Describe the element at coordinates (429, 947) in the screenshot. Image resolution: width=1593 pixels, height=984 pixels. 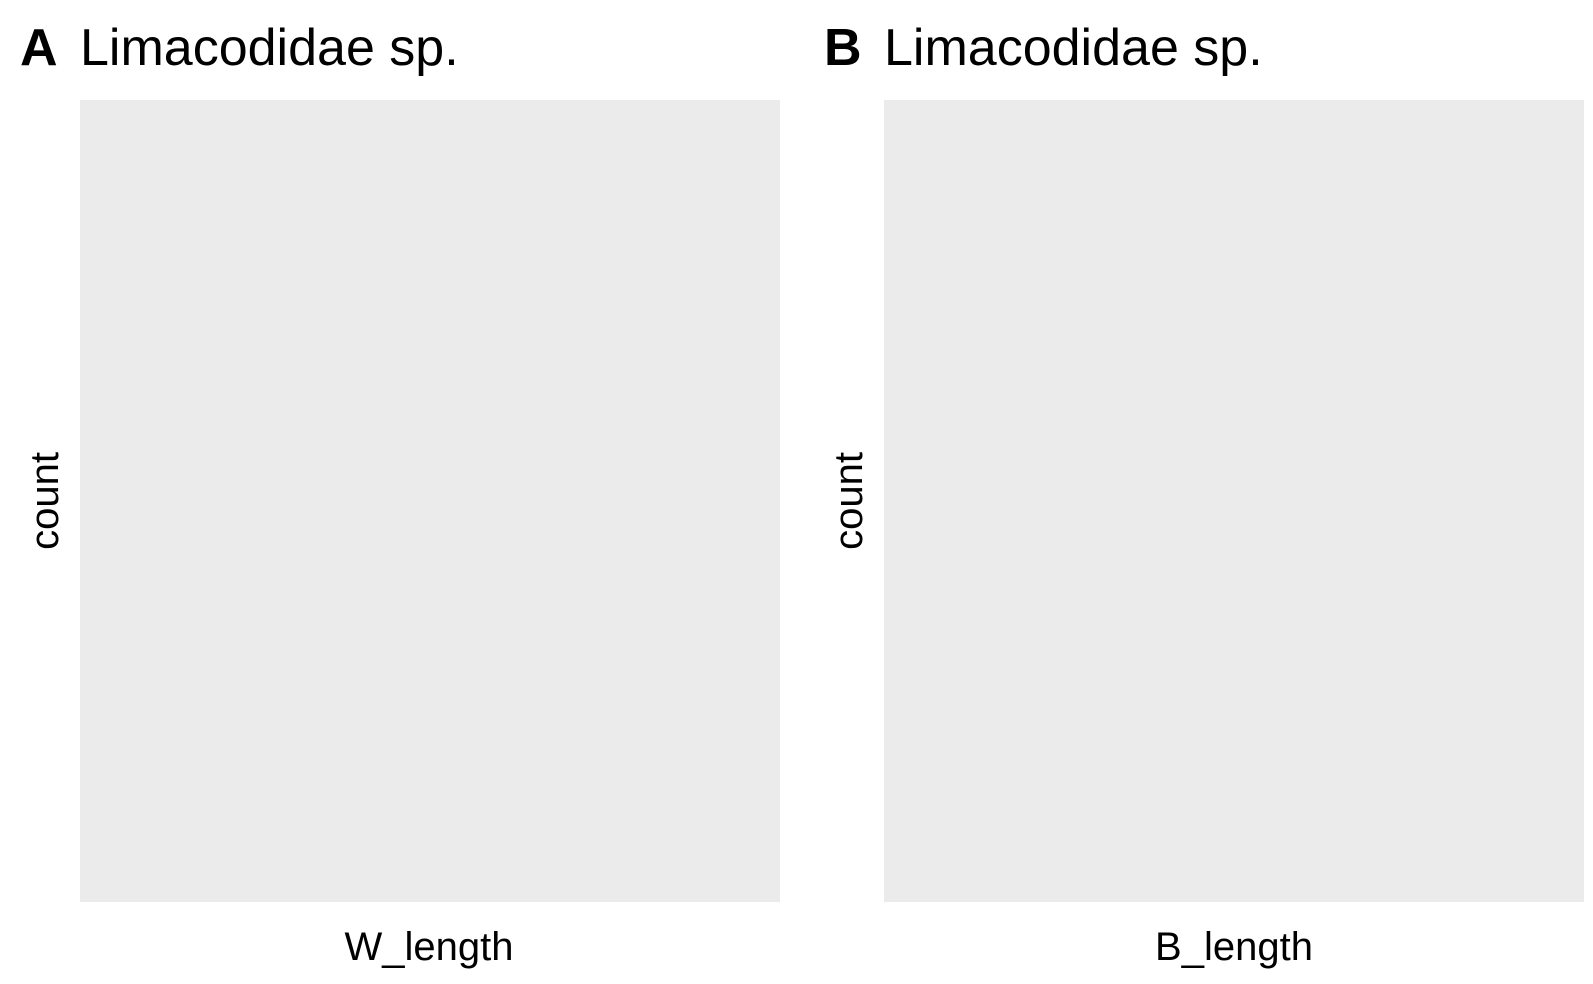
I see `panel-a-x-axis-label: W_length` at that location.